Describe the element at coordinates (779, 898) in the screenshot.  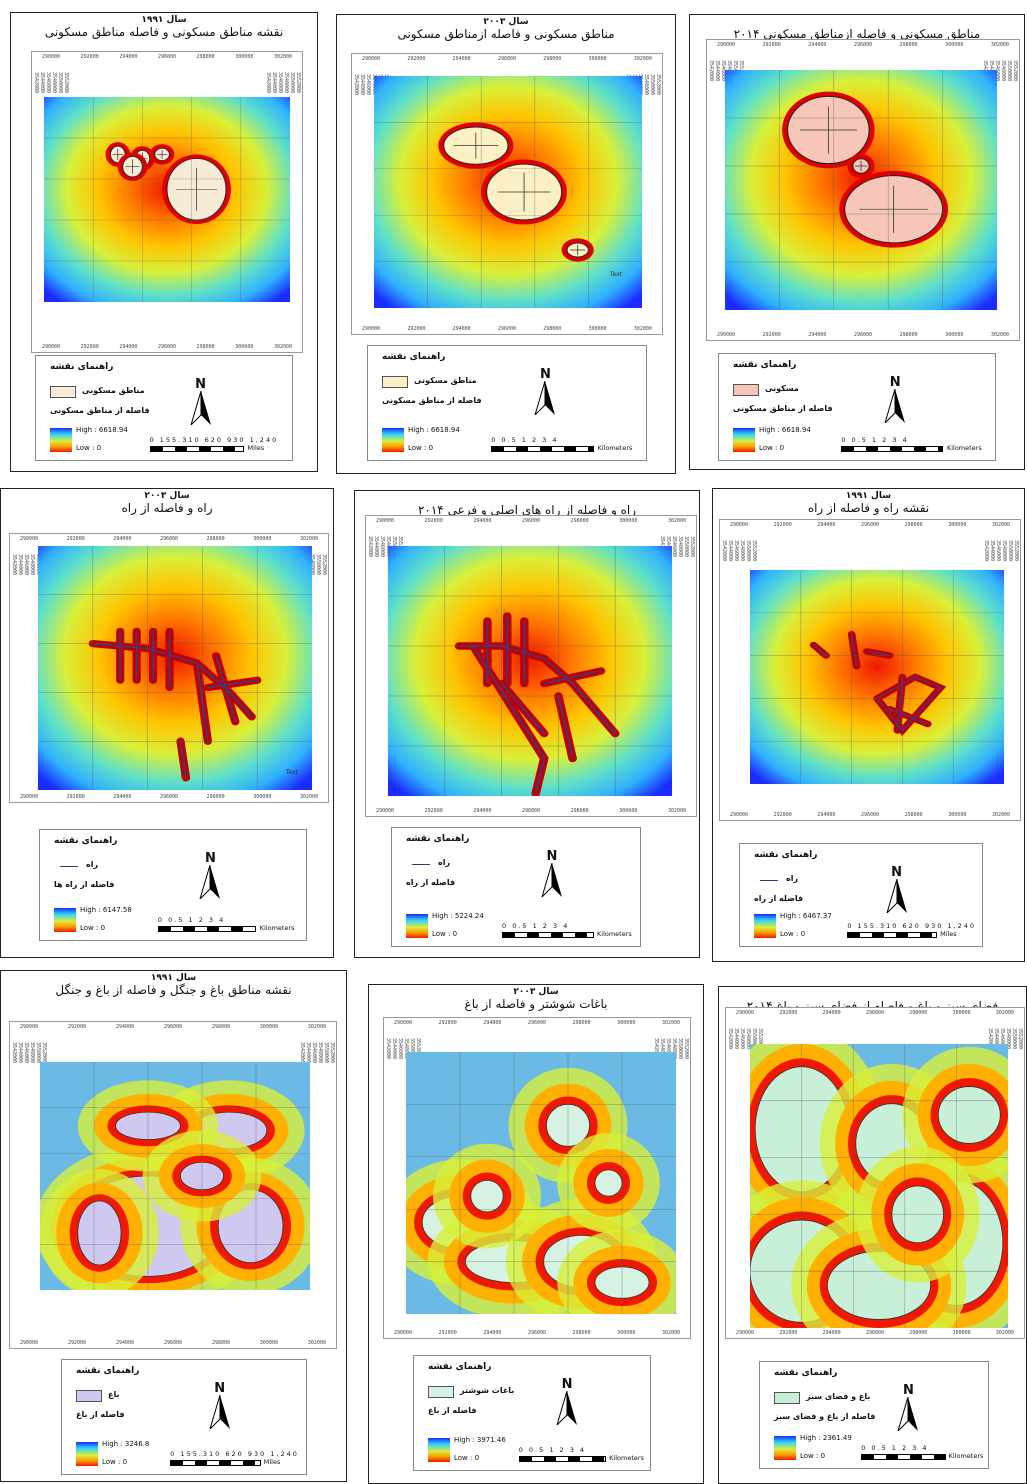
I see `legend-distance-label: فاصله از راه` at that location.